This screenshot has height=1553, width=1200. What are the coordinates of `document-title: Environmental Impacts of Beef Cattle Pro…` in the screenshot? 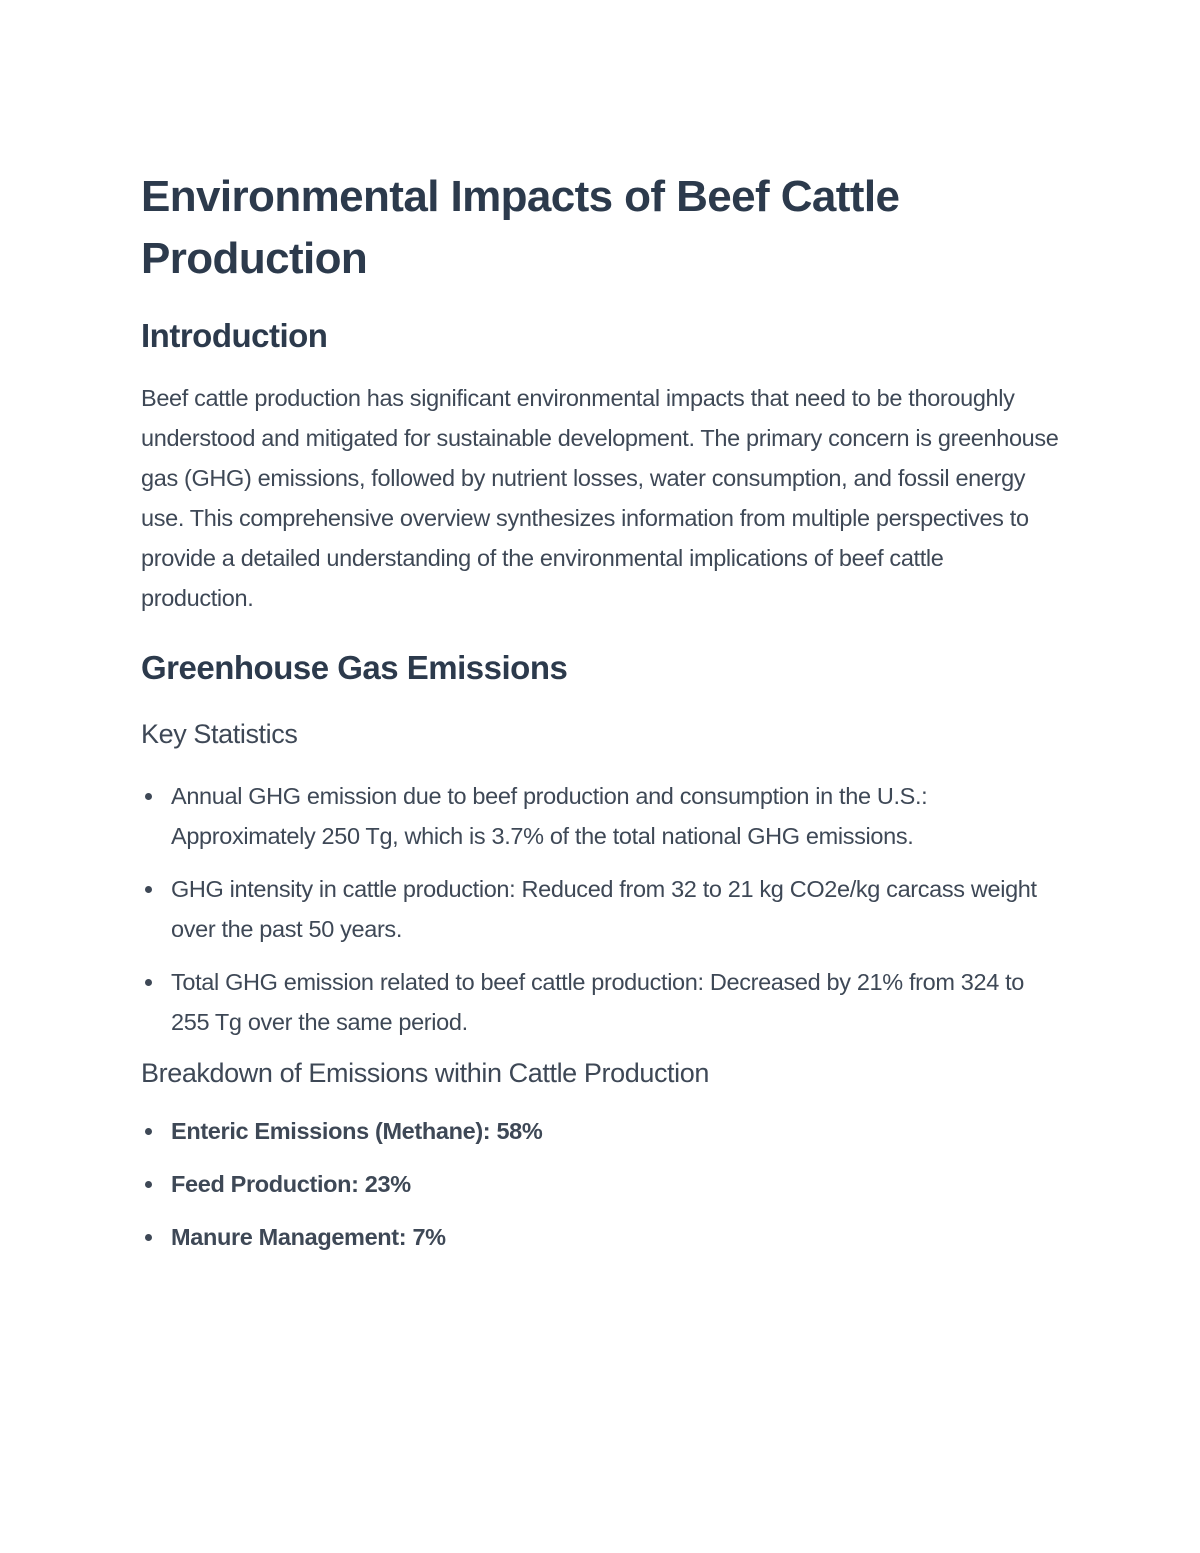 It's located at (520, 227).